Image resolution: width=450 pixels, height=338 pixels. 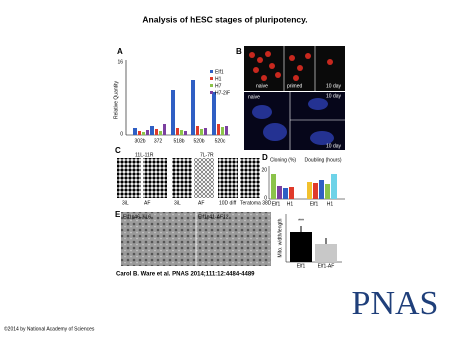 What do you see at coordinates (256, 203) in the screenshot?
I see `column-label: Teratoma 38D` at bounding box center [256, 203].